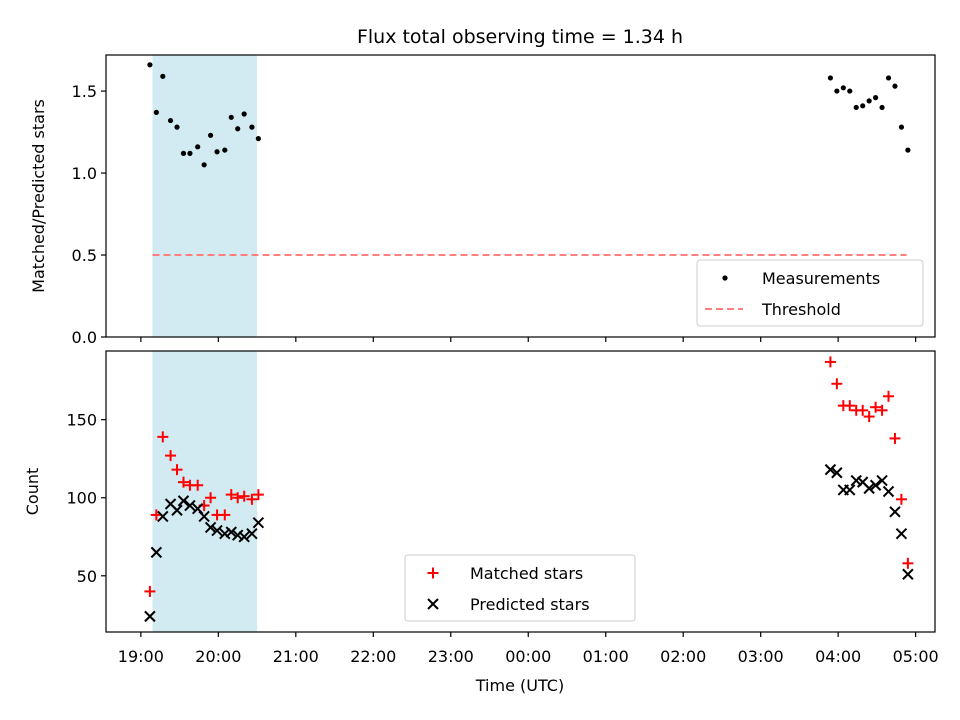 The height and width of the screenshot is (720, 960). Describe the element at coordinates (81, 498) in the screenshot. I see `y-tick-label: 100` at that location.